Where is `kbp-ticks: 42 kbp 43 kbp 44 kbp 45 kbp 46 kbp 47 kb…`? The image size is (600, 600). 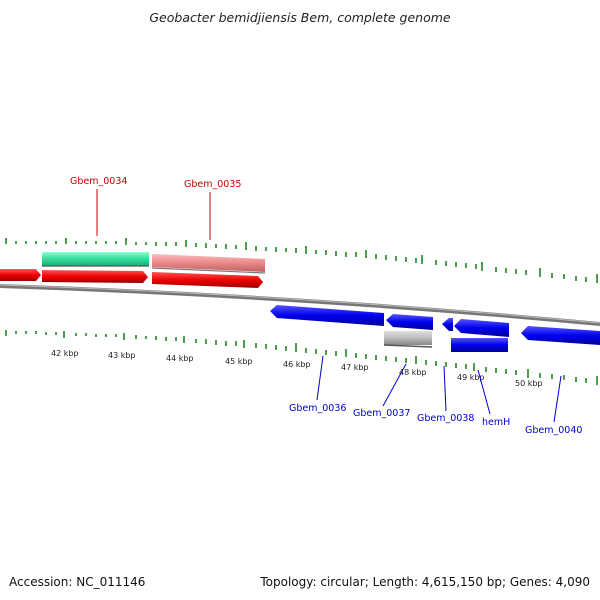 kbp-ticks: 42 kbp 43 kbp 44 kbp 45 kbp 46 kbp 47 kb… is located at coordinates (297, 368).